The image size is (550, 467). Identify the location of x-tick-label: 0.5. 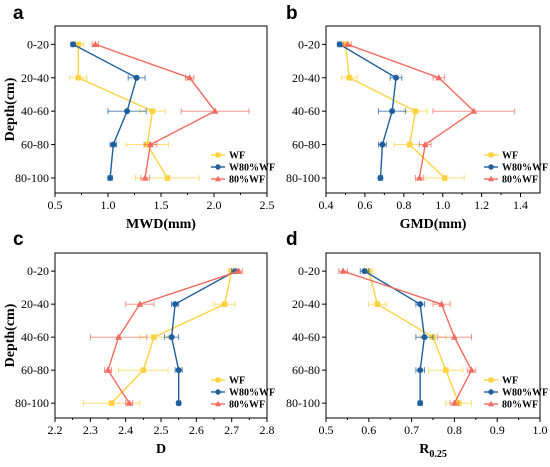
(326, 430).